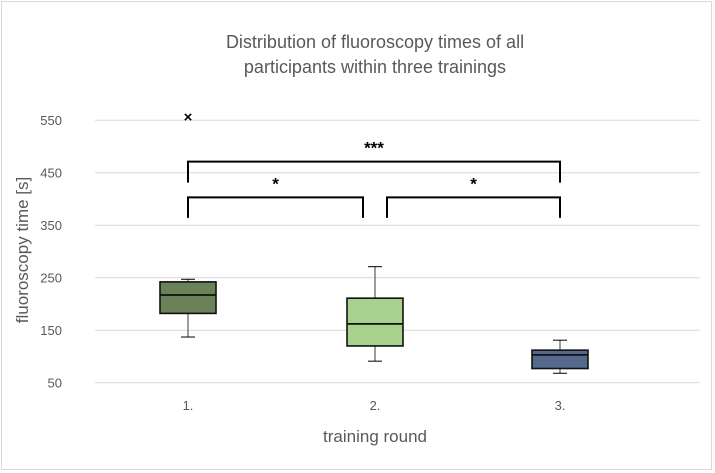  What do you see at coordinates (22, 250) in the screenshot?
I see `y-axis-label: fluoroscopy time [s]` at bounding box center [22, 250].